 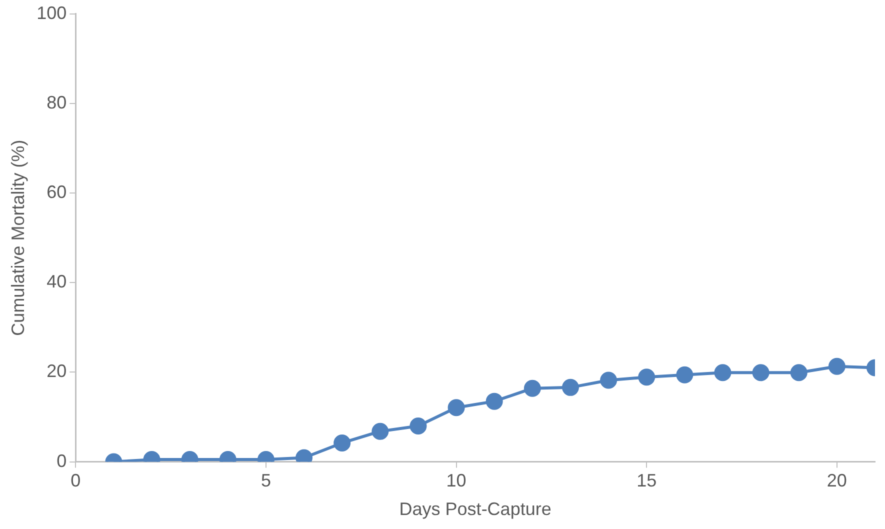 I want to click on x-tick-label: 15, so click(x=646, y=480).